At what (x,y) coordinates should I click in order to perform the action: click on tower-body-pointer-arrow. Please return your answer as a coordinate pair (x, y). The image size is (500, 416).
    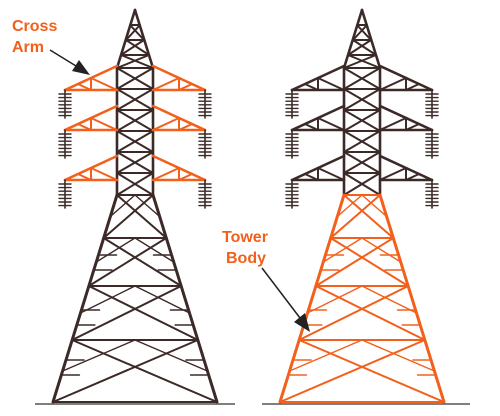
    Looking at the image, I should click on (285, 299).